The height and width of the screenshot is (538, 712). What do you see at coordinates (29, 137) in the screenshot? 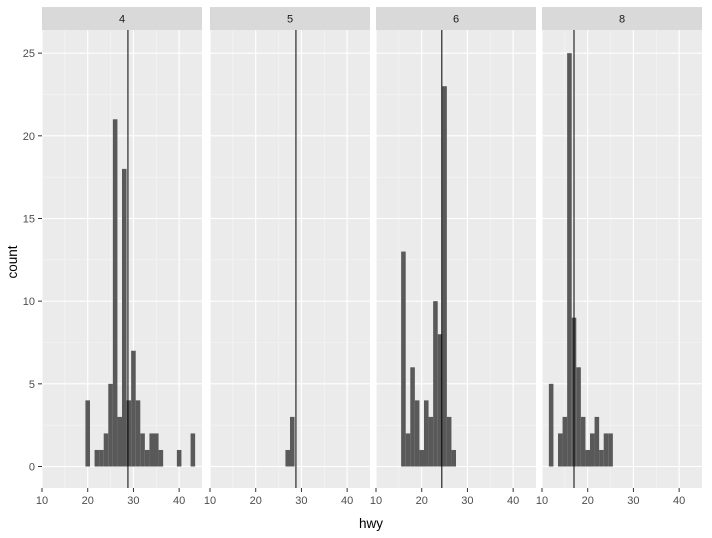
I see `y-tick-label: 20` at bounding box center [29, 137].